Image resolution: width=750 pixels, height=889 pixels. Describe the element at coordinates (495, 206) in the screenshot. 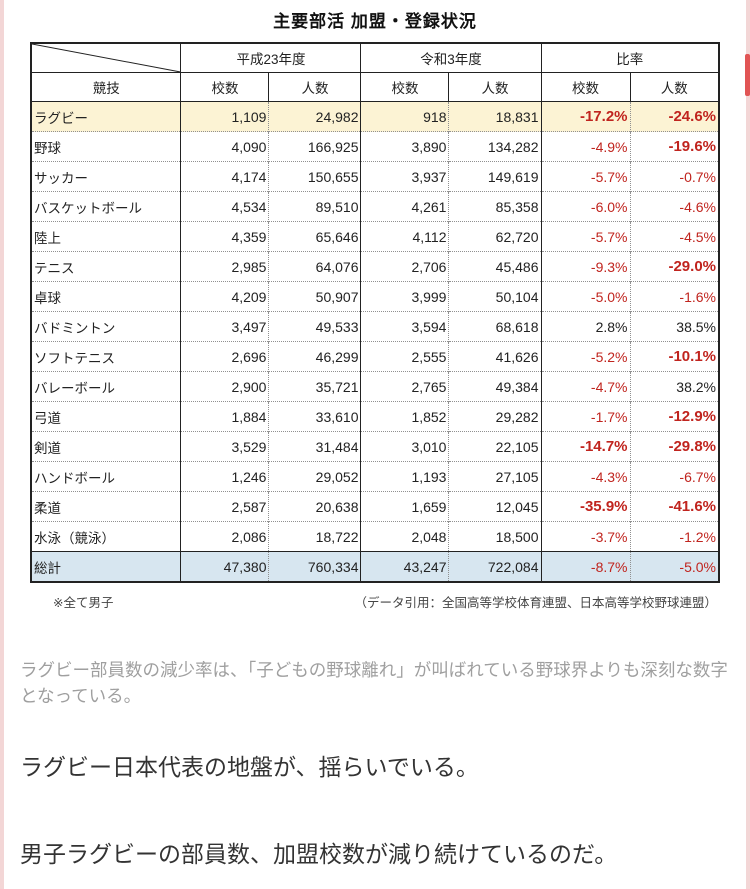

I see `r3-members: 85,358` at that location.